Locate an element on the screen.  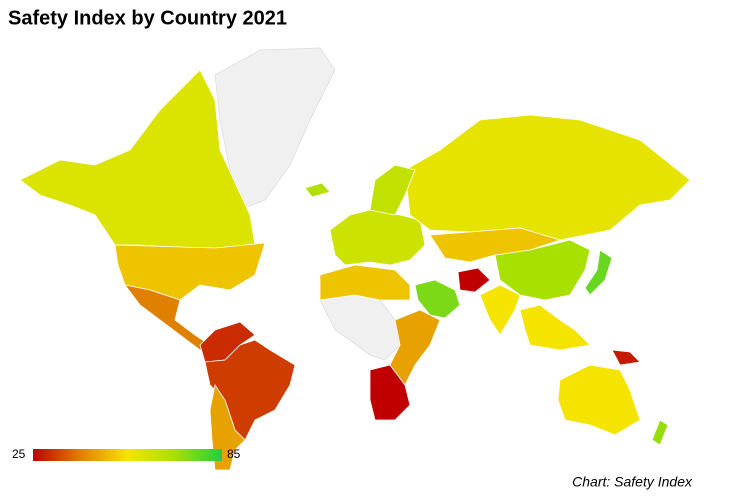
china is located at coordinates (542, 270).